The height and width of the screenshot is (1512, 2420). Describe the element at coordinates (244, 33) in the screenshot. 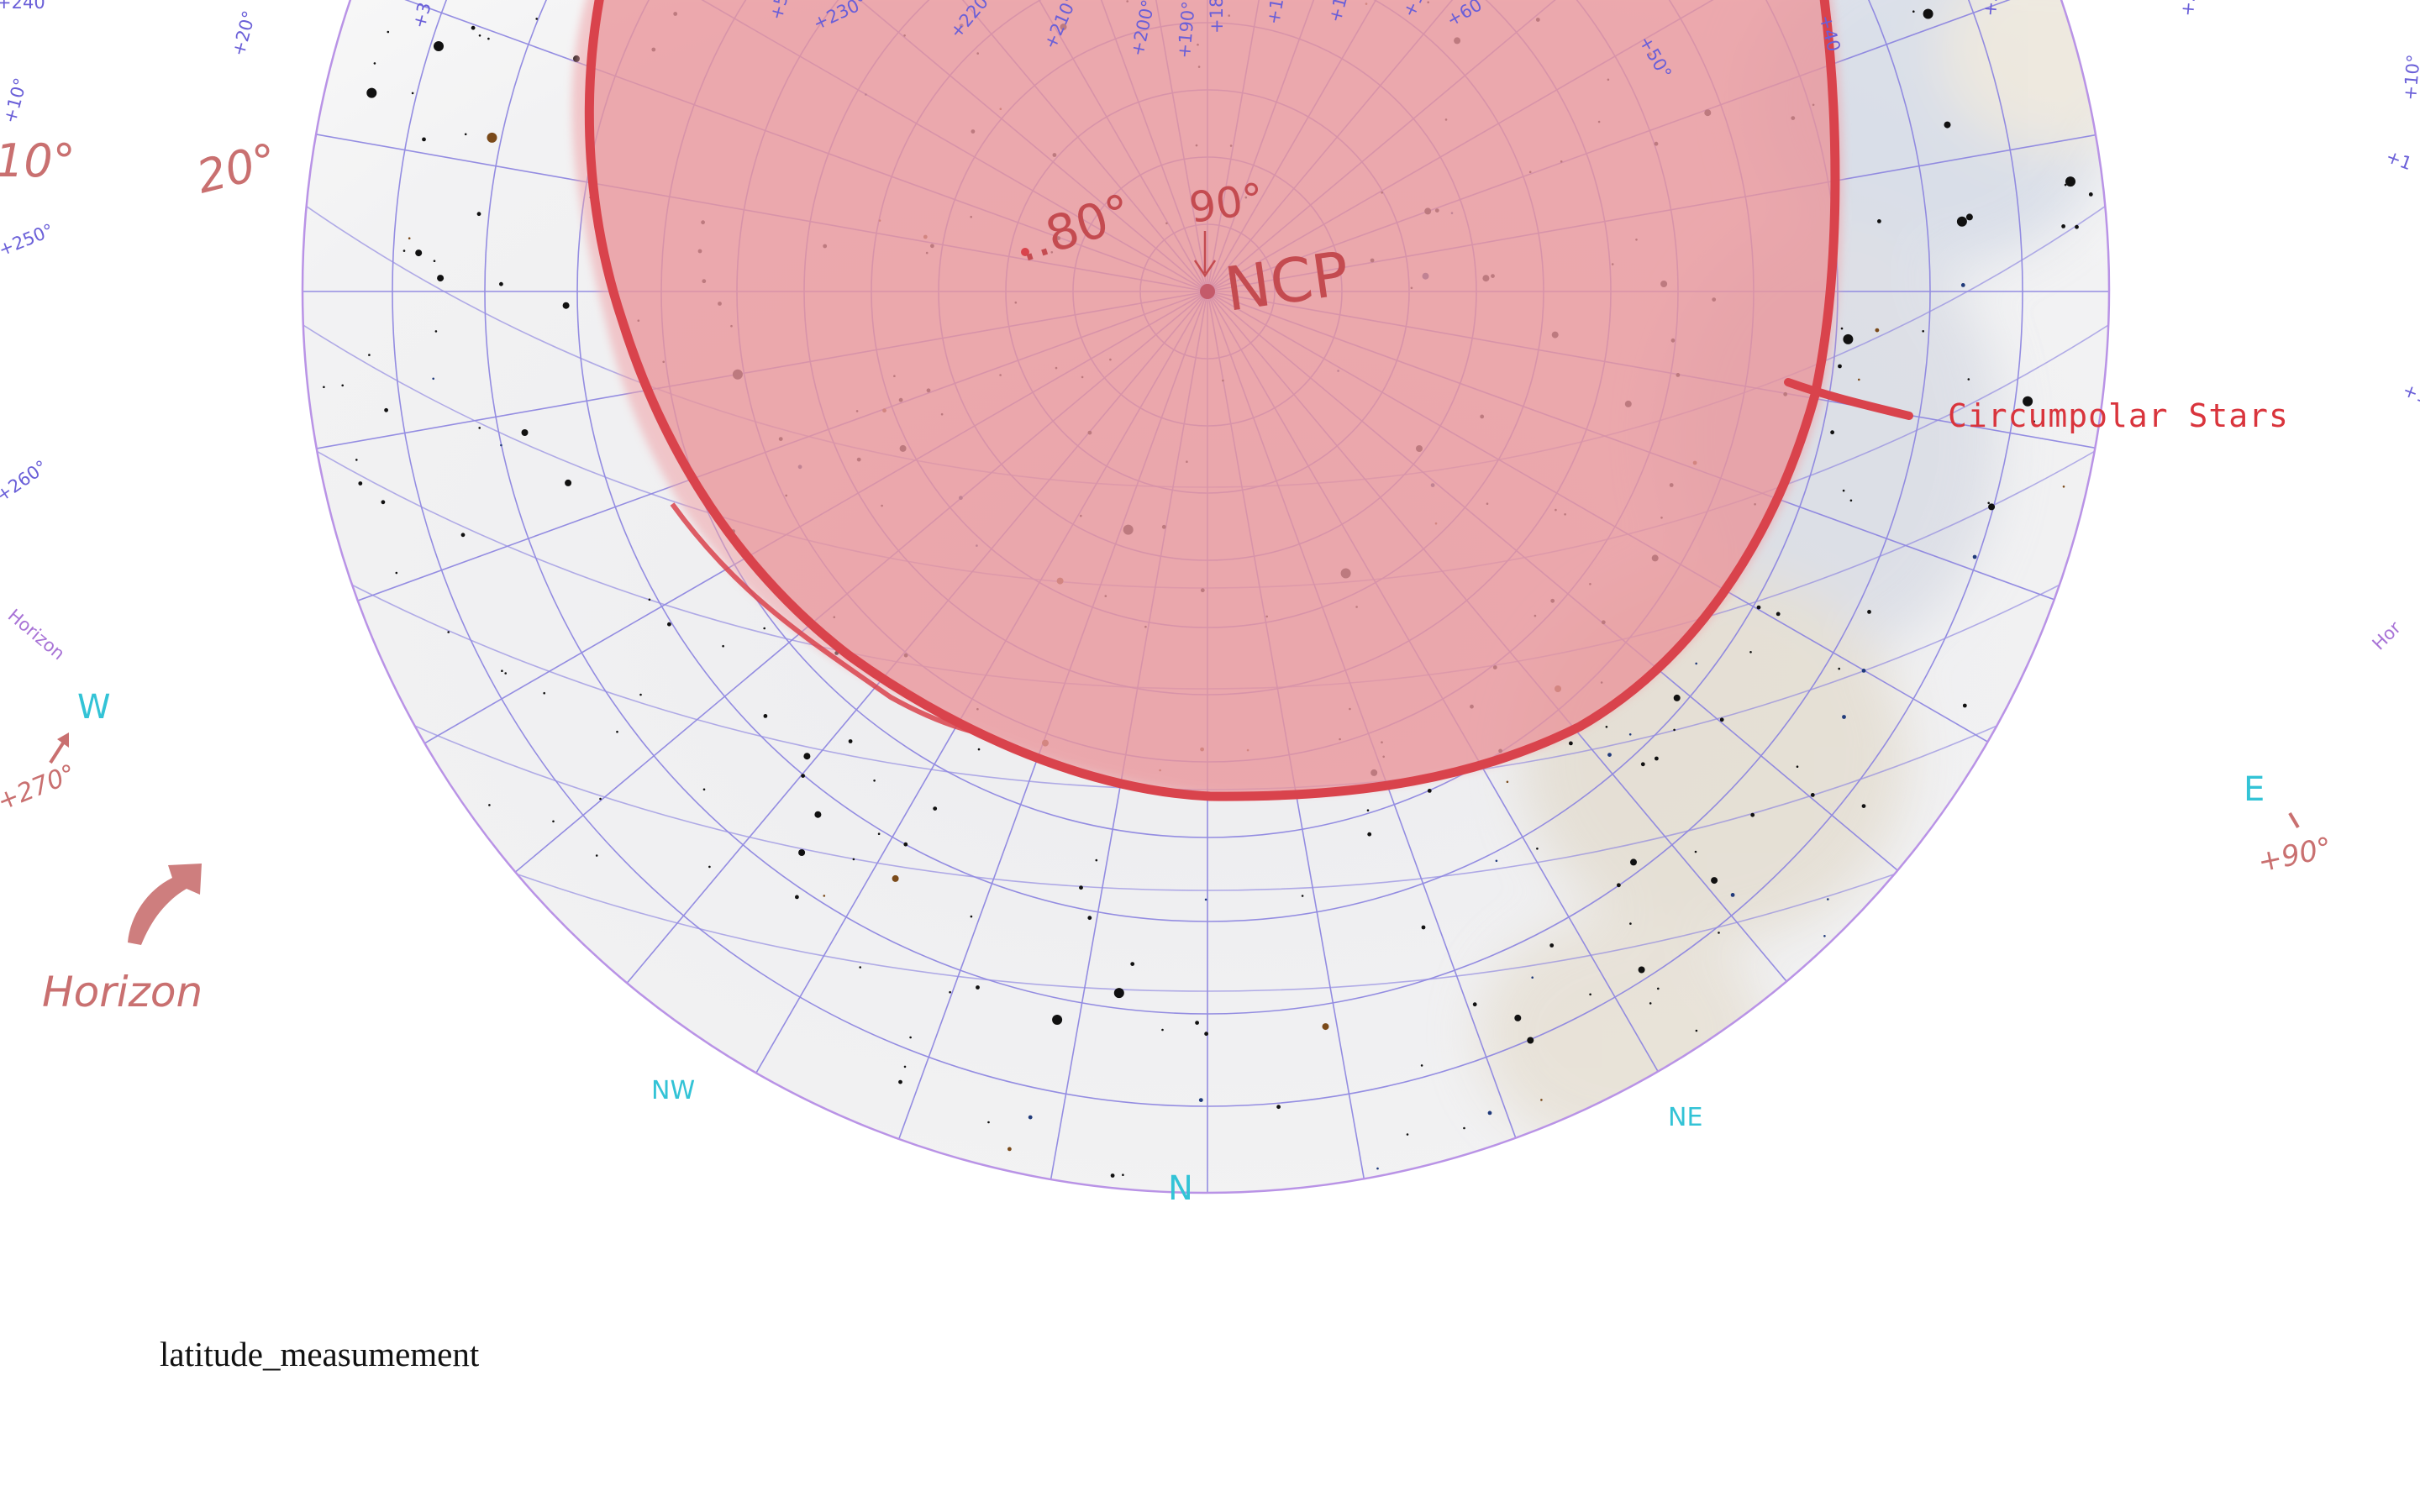

I see `alt-label-20-left: +20°` at that location.